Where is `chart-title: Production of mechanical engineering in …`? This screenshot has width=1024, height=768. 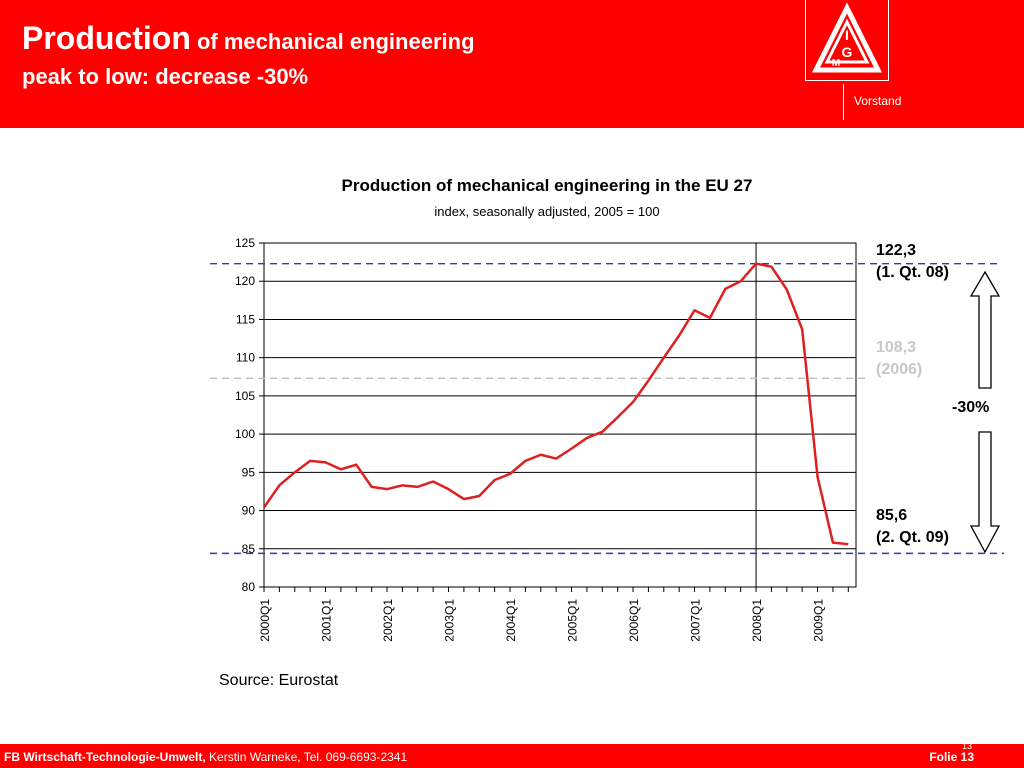
chart-title: Production of mechanical engineering in … is located at coordinates (547, 185).